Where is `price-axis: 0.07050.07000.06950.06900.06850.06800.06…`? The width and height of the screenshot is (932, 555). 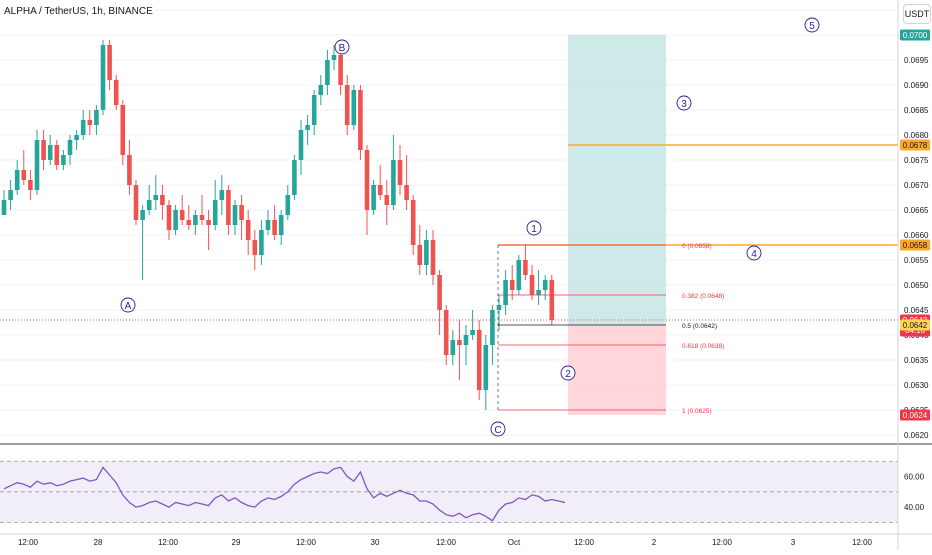
price-axis: 0.07050.07000.06950.06900.06850.06800.06… is located at coordinates (913, 275).